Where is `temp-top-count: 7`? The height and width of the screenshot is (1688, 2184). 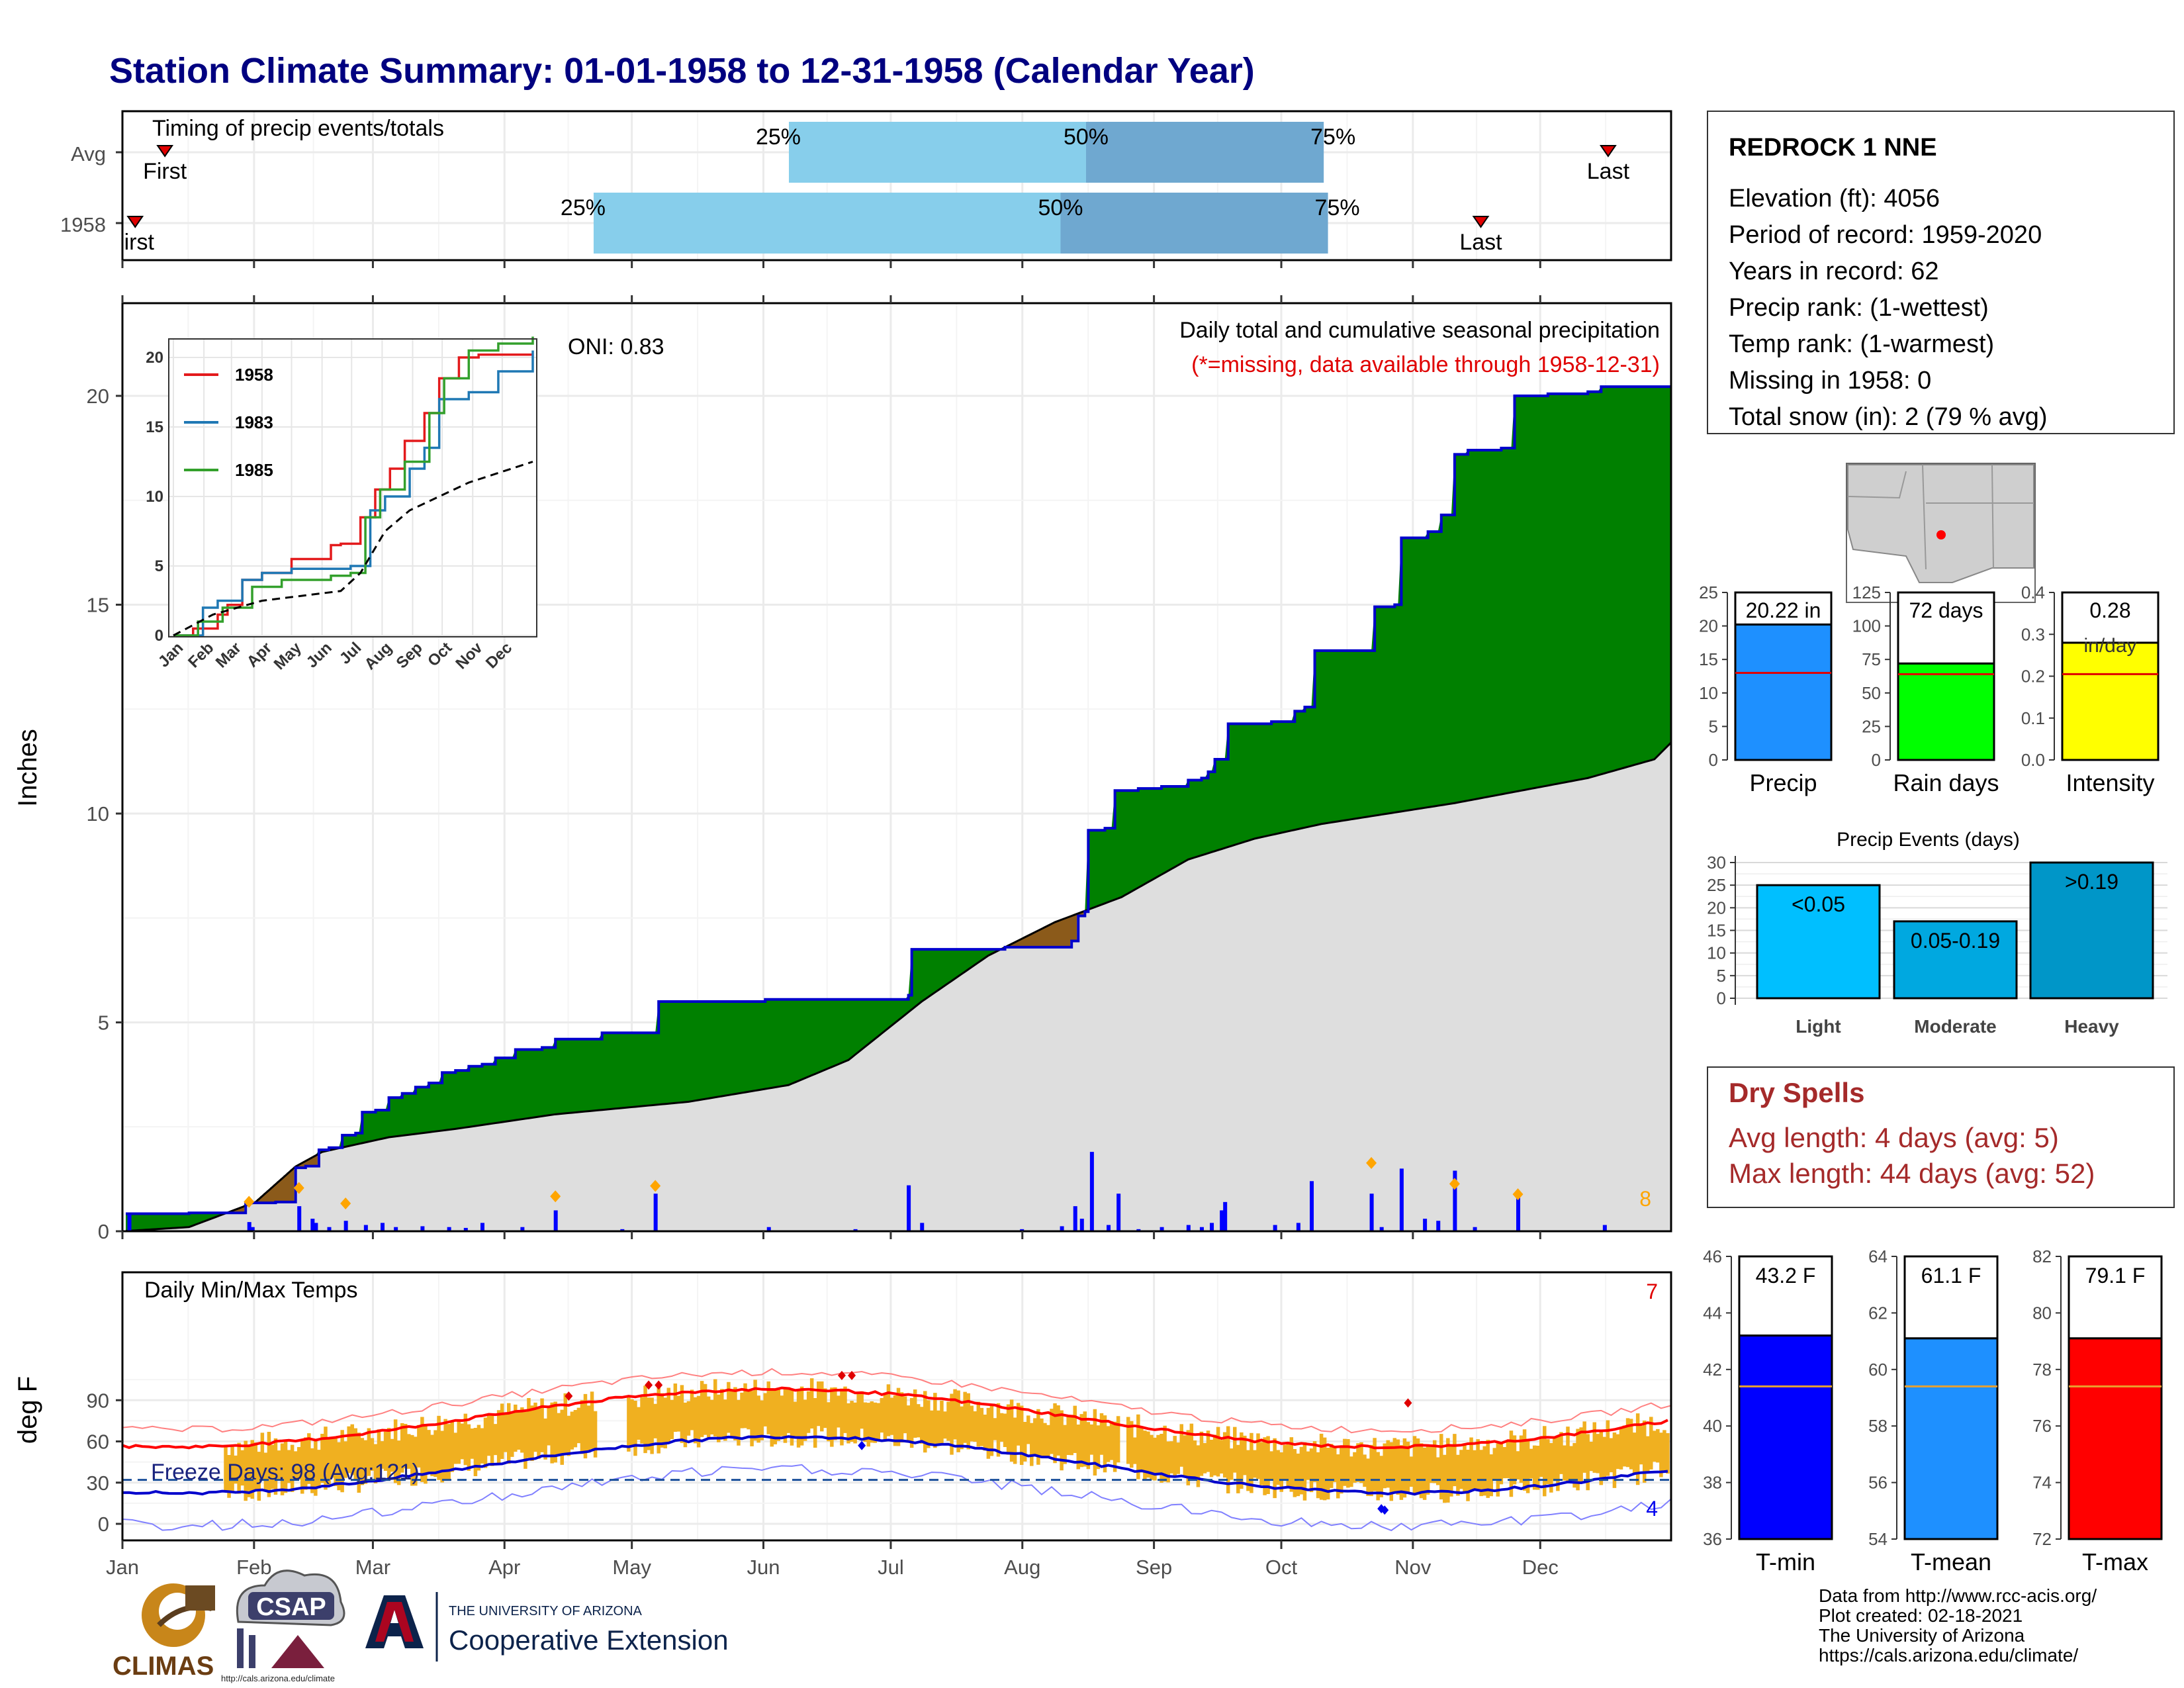
temp-top-count: 7 is located at coordinates (1652, 1291).